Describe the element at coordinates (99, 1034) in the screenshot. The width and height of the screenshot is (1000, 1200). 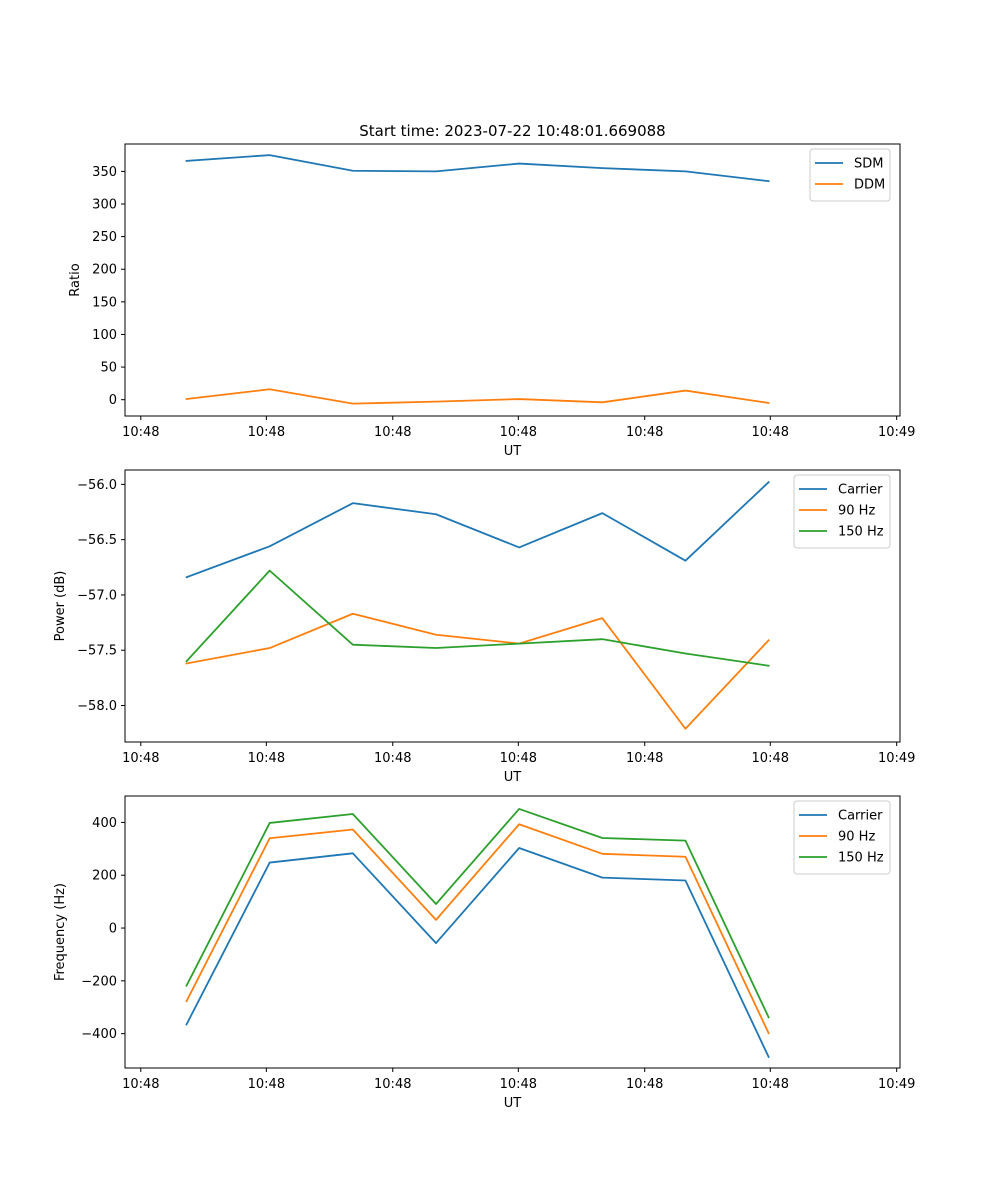
I see `y-tick-label: −400` at that location.